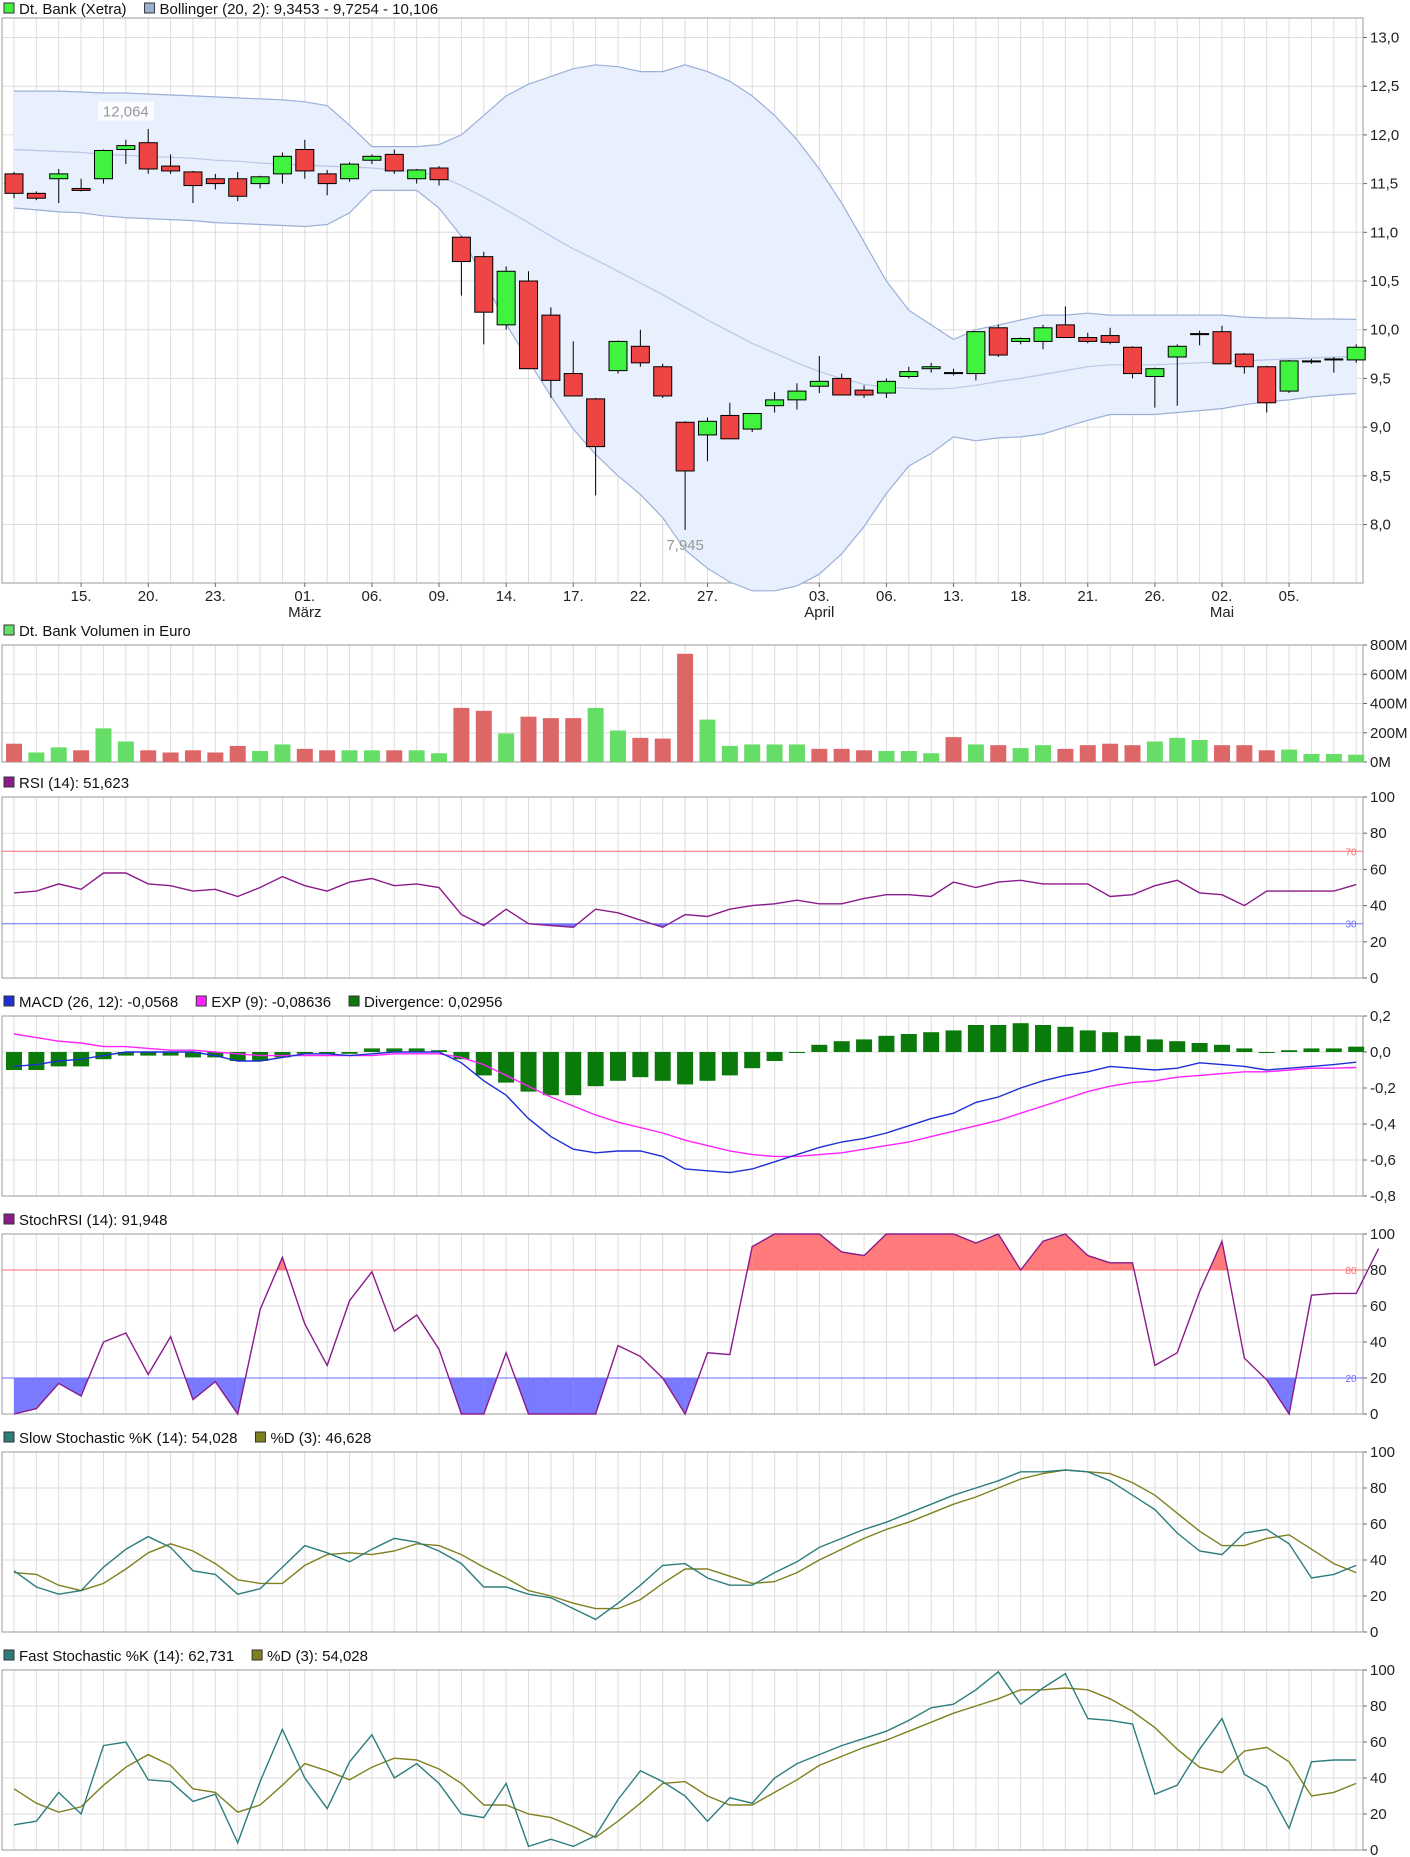  I want to click on macd-legend-label: Divergence: 0,02956, so click(433, 1002).